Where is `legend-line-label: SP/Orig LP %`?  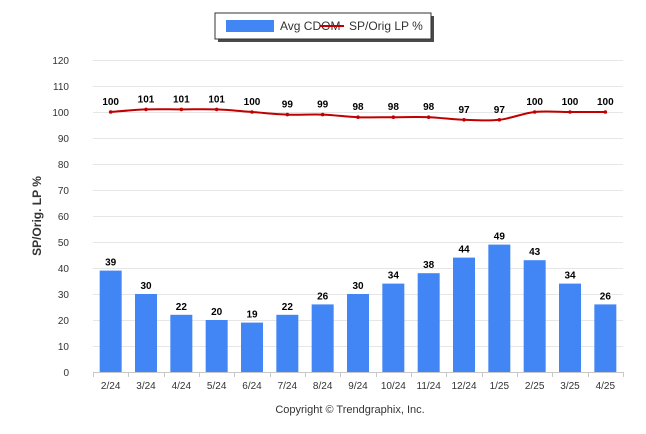
legend-line-label: SP/Orig LP % is located at coordinates (386, 26).